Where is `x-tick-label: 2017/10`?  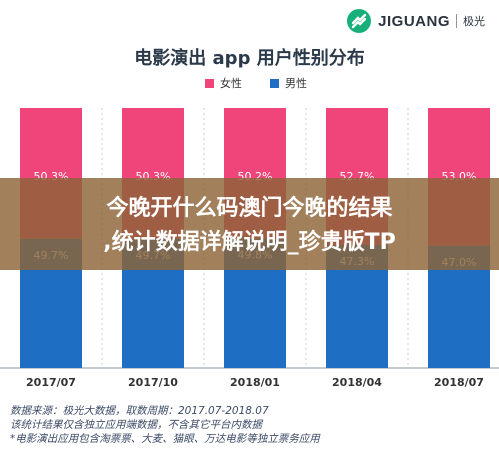 x-tick-label: 2017/10 is located at coordinates (153, 382).